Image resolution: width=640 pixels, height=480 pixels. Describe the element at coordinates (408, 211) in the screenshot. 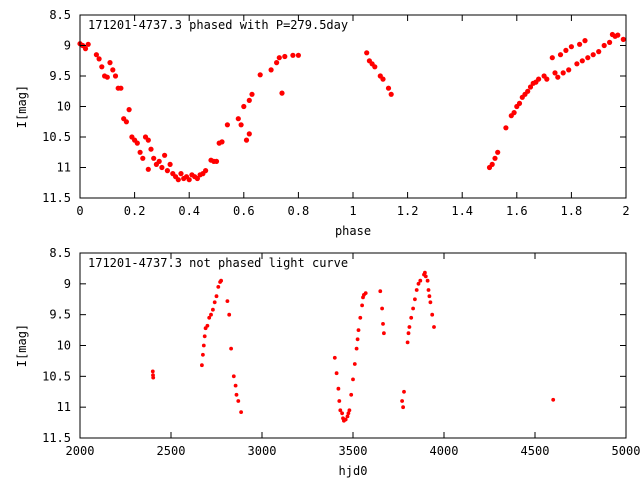

I see `phased-x-tick-label: 1.2` at that location.